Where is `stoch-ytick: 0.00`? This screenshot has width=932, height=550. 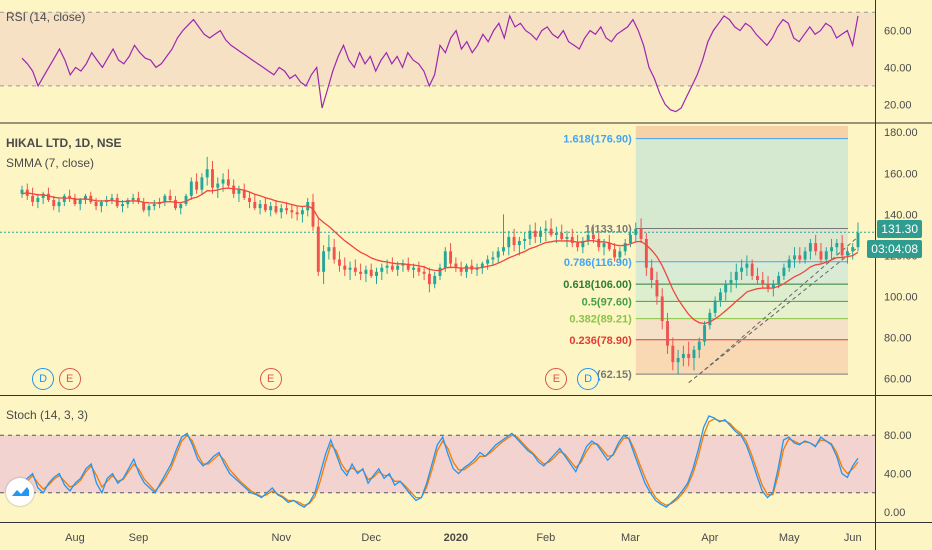
stoch-ytick: 0.00 is located at coordinates (894, 513).